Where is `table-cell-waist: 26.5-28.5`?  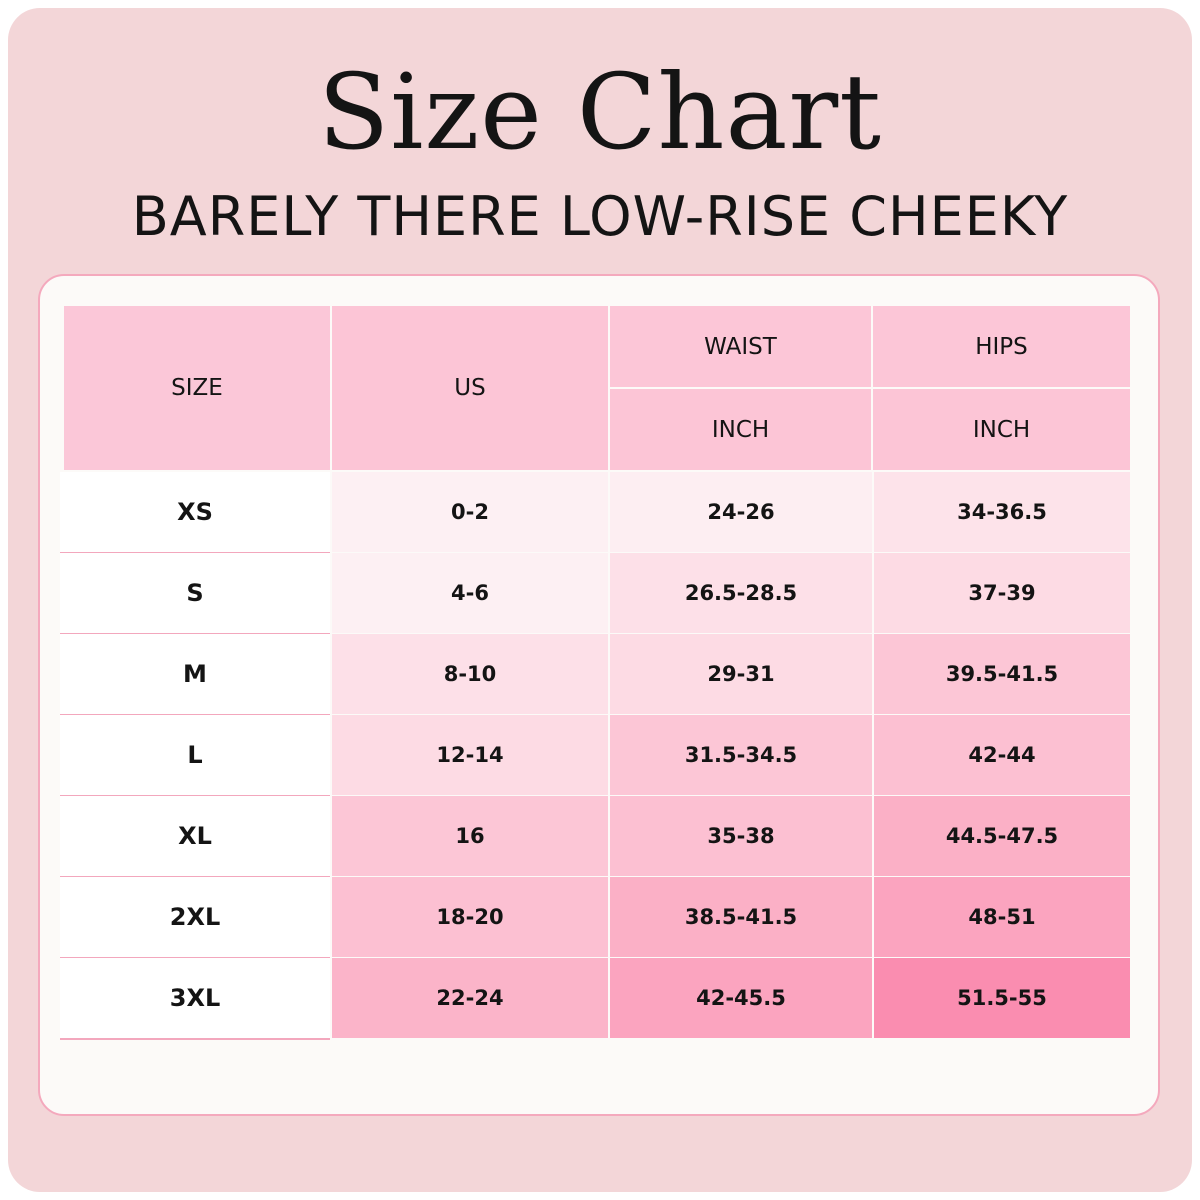 table-cell-waist: 26.5-28.5 is located at coordinates (741, 593).